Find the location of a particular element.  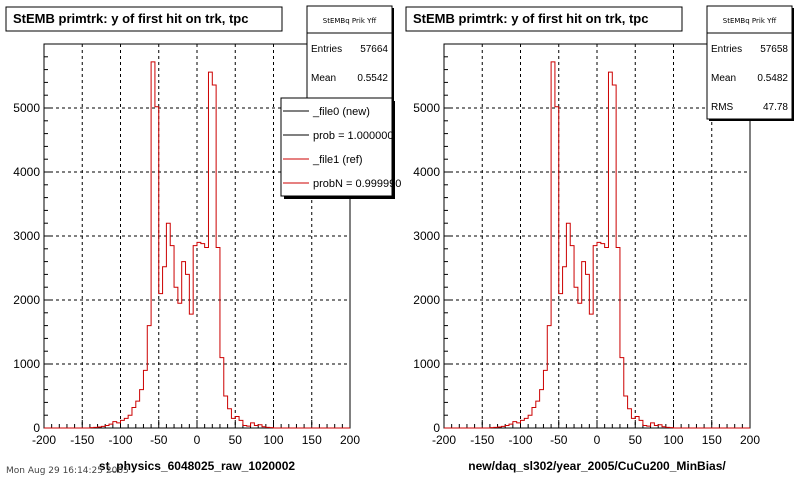

legend-label: _file0 (new) is located at coordinates (341, 112).